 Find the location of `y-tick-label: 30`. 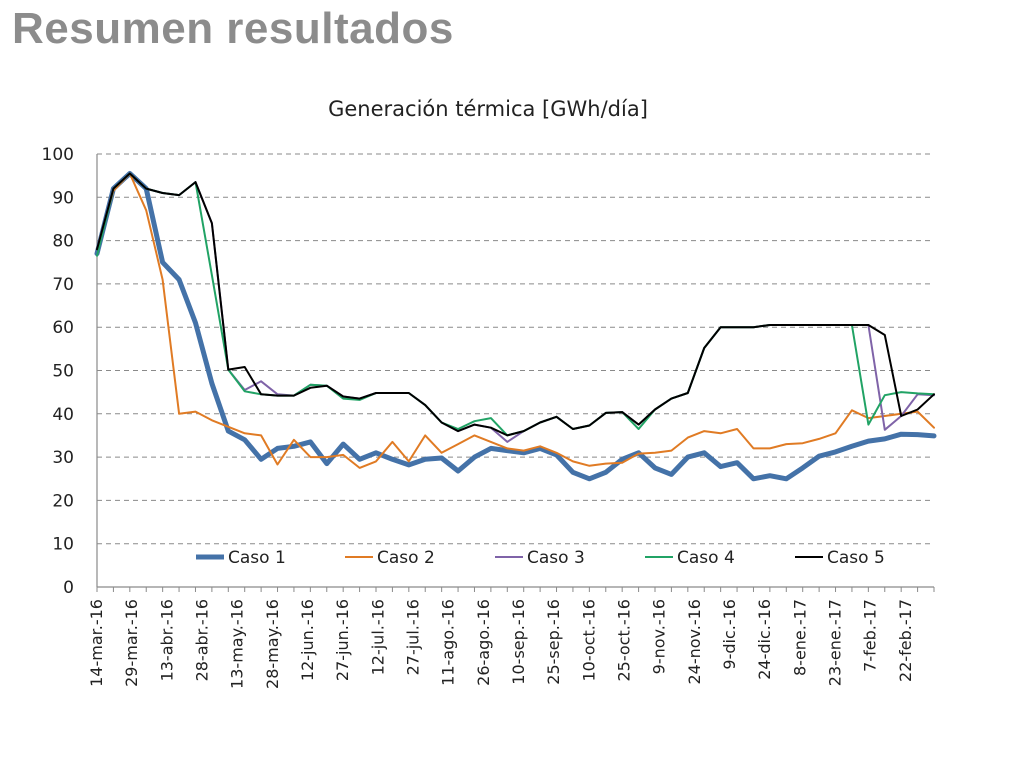

y-tick-label: 30 is located at coordinates (63, 458).